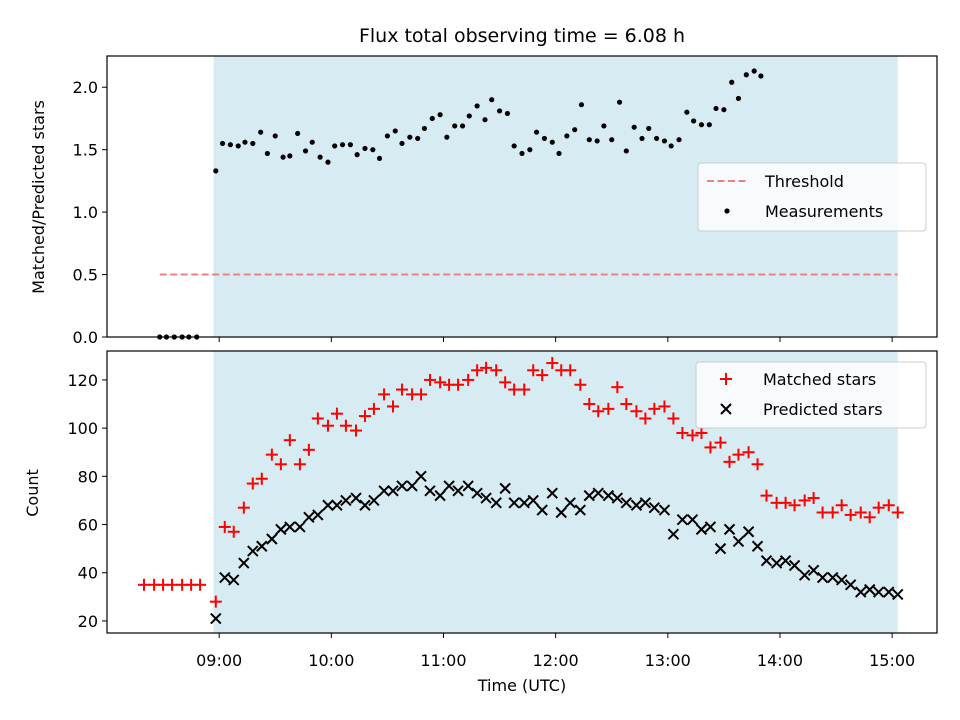 This screenshot has height=720, width=960. Describe the element at coordinates (82, 380) in the screenshot. I see `y-tick-label: 120` at that location.